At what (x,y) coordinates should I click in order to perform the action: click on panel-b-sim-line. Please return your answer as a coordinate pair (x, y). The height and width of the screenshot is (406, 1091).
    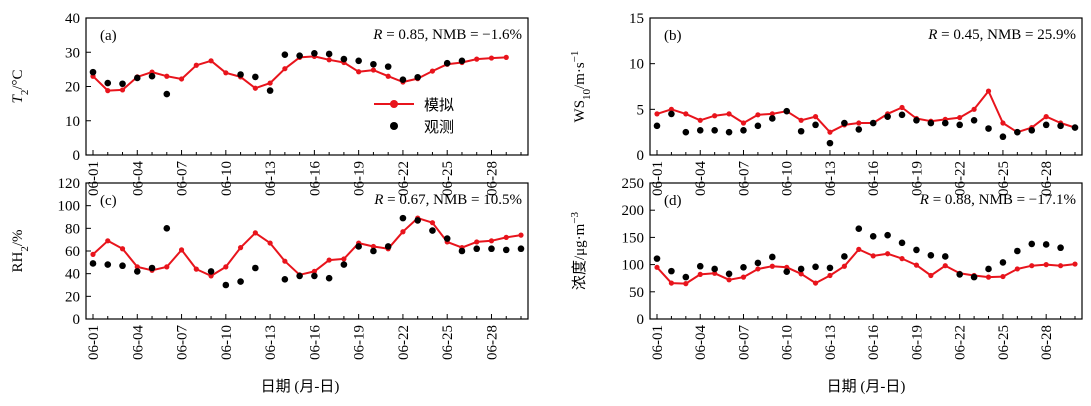
    Looking at the image, I should click on (866, 112).